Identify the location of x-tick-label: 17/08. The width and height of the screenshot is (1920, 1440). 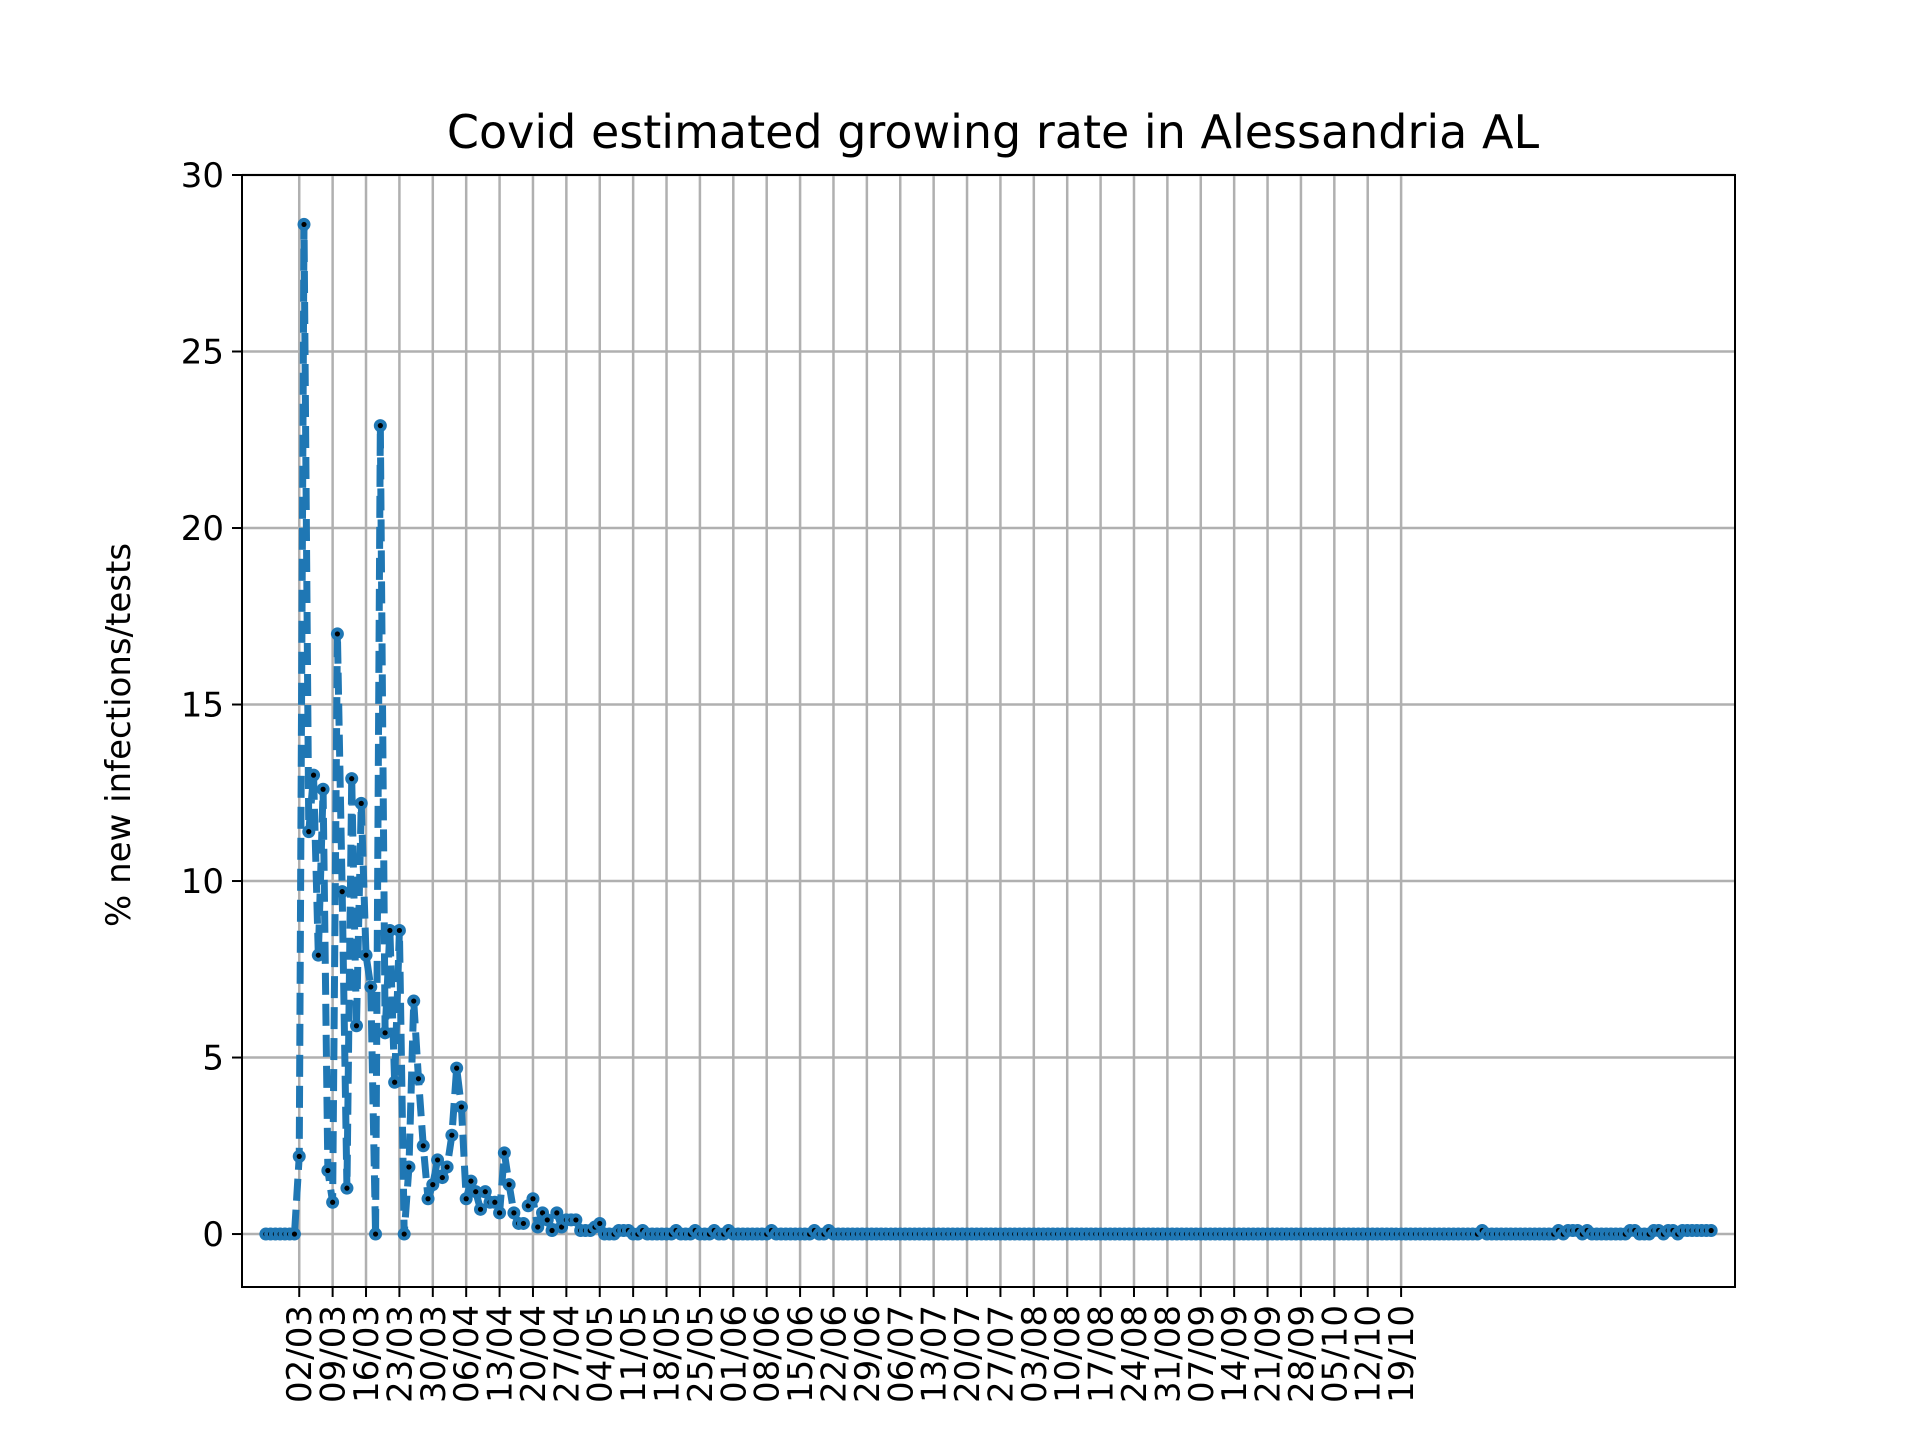
(1102, 1354).